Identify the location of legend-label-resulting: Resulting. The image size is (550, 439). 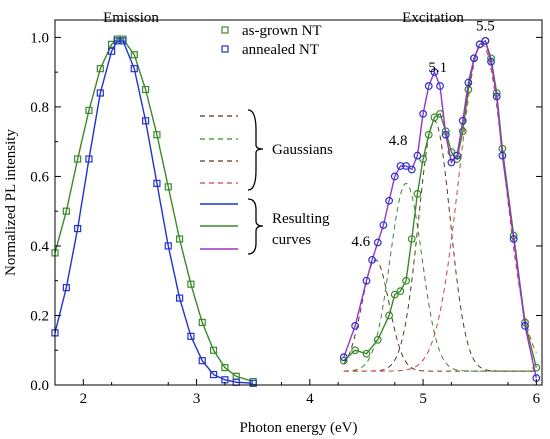
(301, 219).